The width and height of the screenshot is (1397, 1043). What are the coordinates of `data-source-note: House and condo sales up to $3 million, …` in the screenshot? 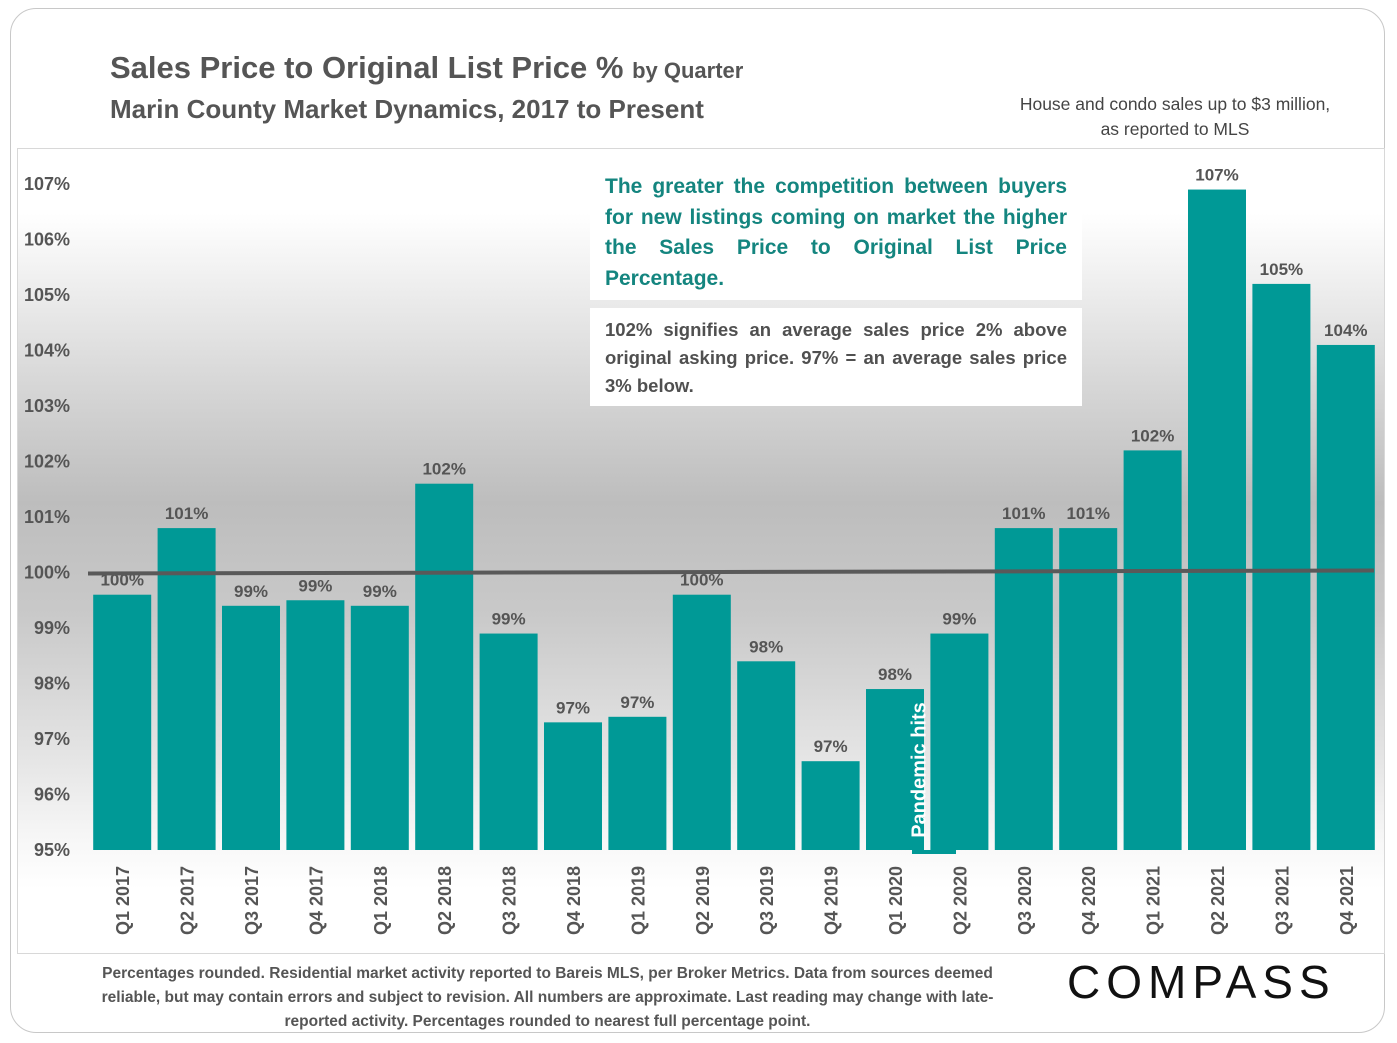 It's located at (1175, 116).